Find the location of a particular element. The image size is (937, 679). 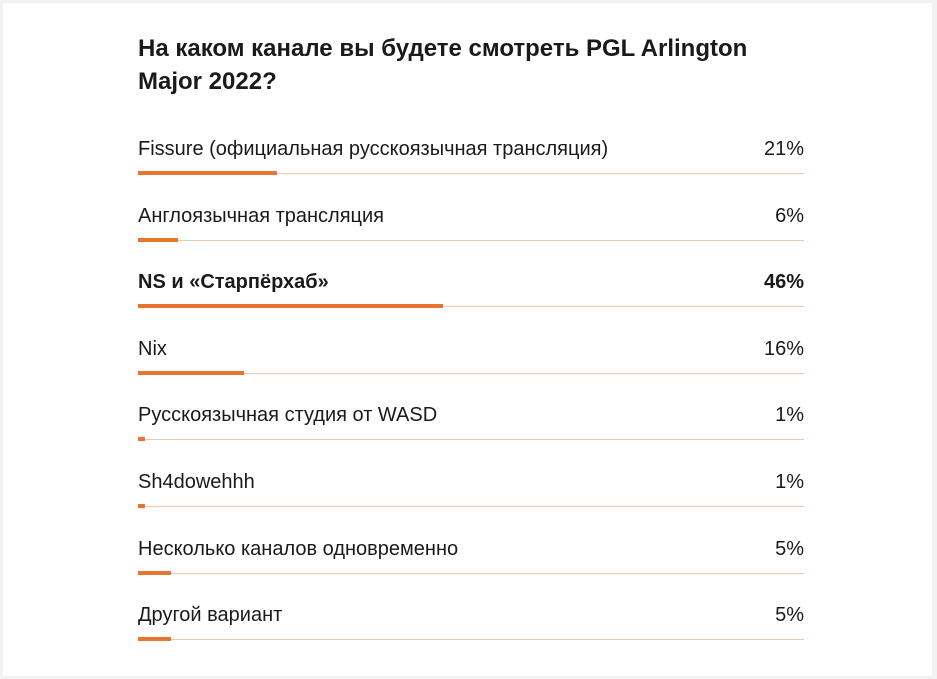

poll-option-row: Другой вариант 5% is located at coordinates (471, 615).